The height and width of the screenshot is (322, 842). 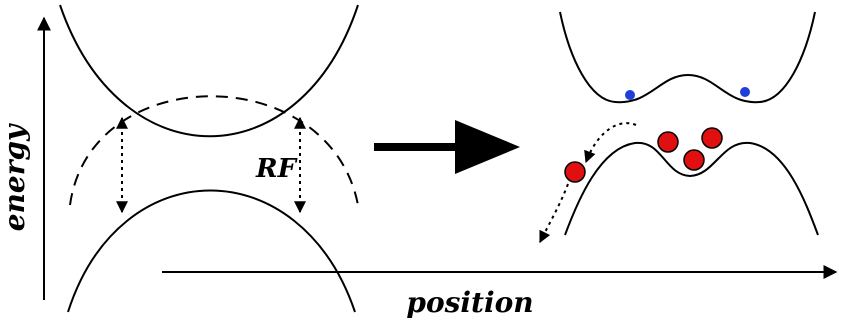 I want to click on escape-path-lower, so click(x=554, y=213).